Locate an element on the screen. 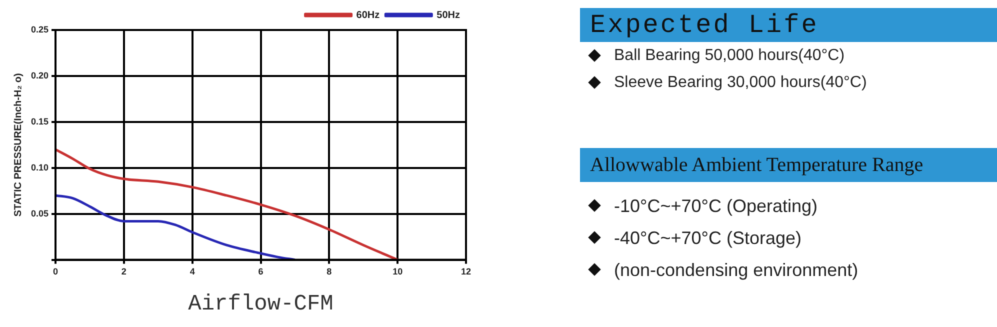 The image size is (997, 327). x-tick-label: 4 is located at coordinates (192, 271).